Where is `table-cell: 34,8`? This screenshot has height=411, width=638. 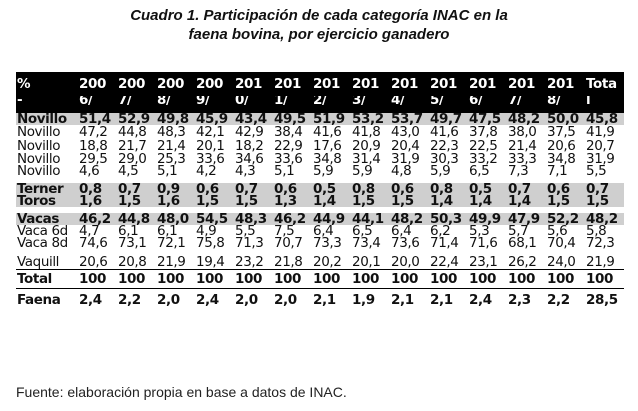
table-cell: 34,8 is located at coordinates (327, 159).